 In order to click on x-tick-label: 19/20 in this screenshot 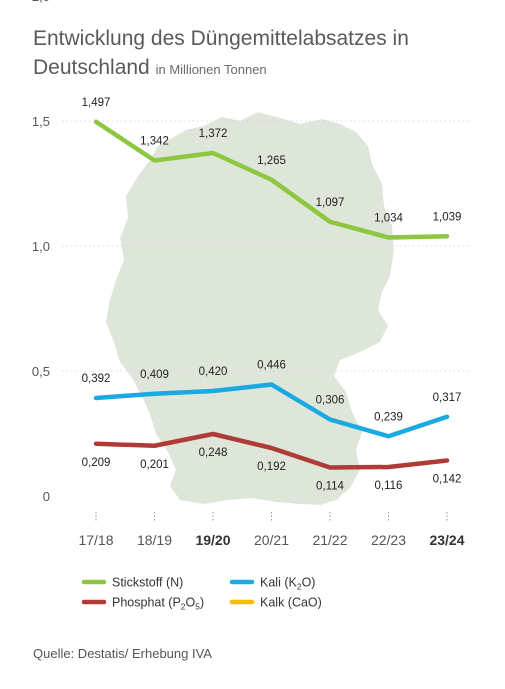, I will do `click(212, 540)`.